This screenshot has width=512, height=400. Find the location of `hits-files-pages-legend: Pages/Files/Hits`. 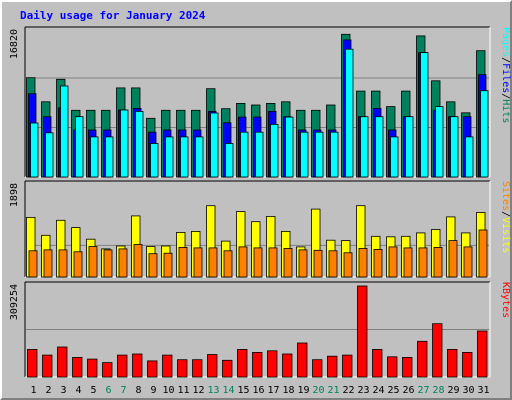

hits-files-pages-legend: Pages/Files/Hits is located at coordinates (505, 75).